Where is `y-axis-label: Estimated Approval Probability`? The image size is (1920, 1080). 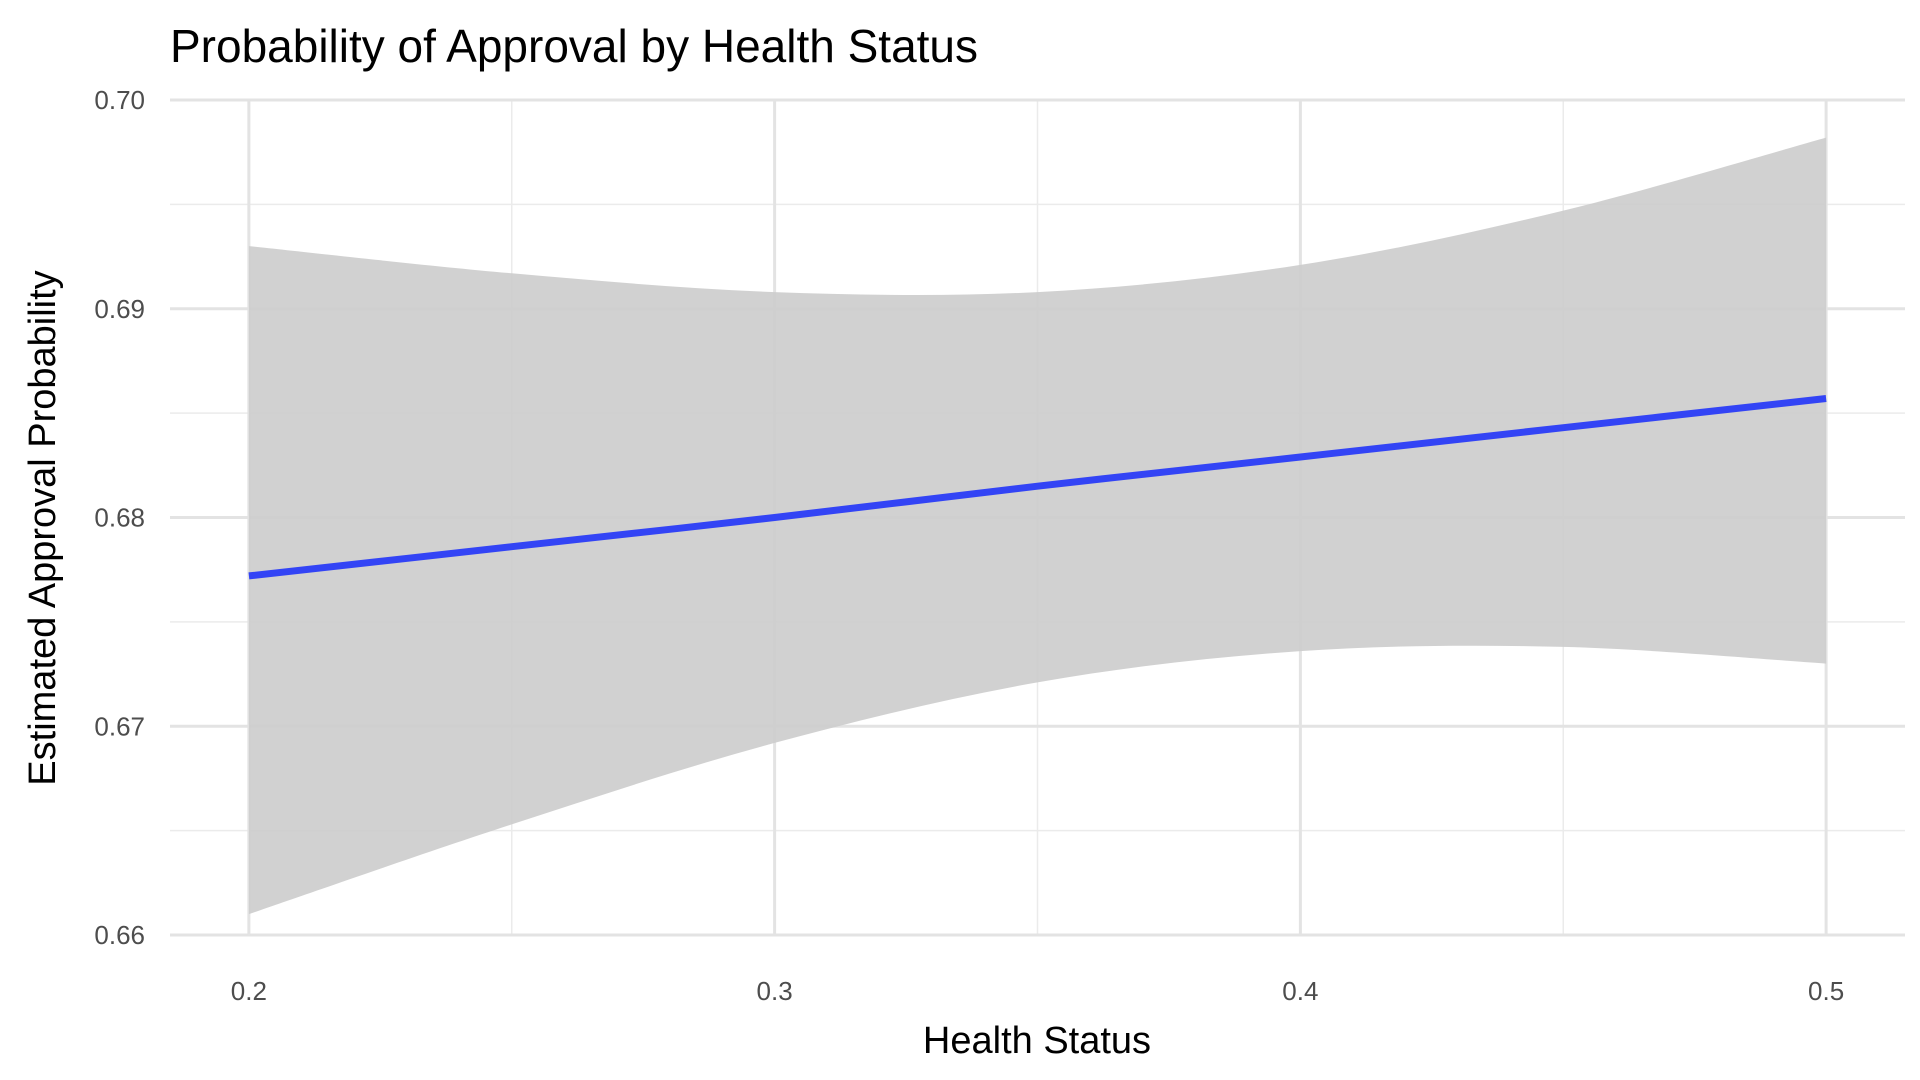 y-axis-label: Estimated Approval Probability is located at coordinates (43, 527).